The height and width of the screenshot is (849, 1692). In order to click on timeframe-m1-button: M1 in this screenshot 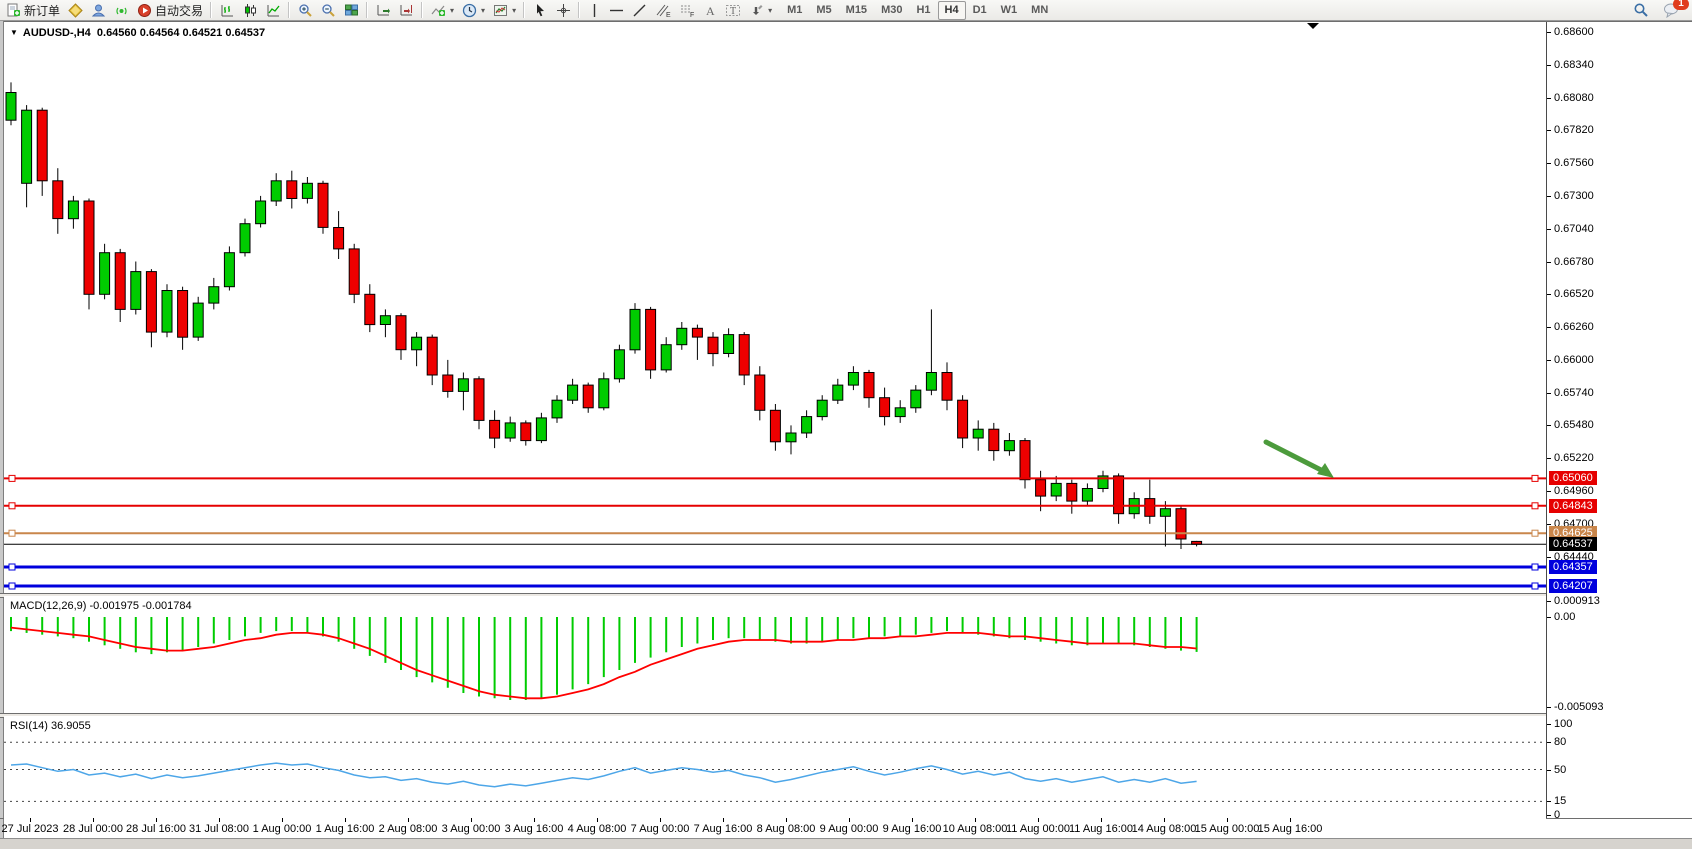, I will do `click(795, 9)`.